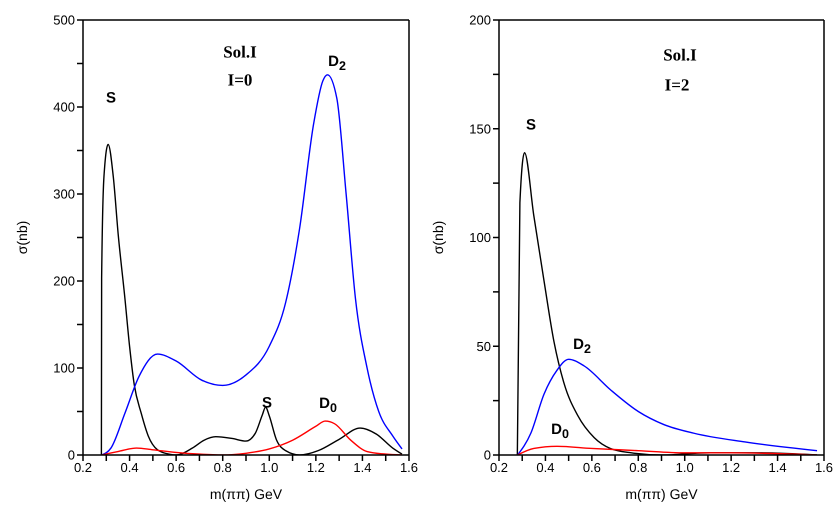 The height and width of the screenshot is (530, 839). Describe the element at coordinates (240, 80) in the screenshot. I see `annotation: I=0` at that location.